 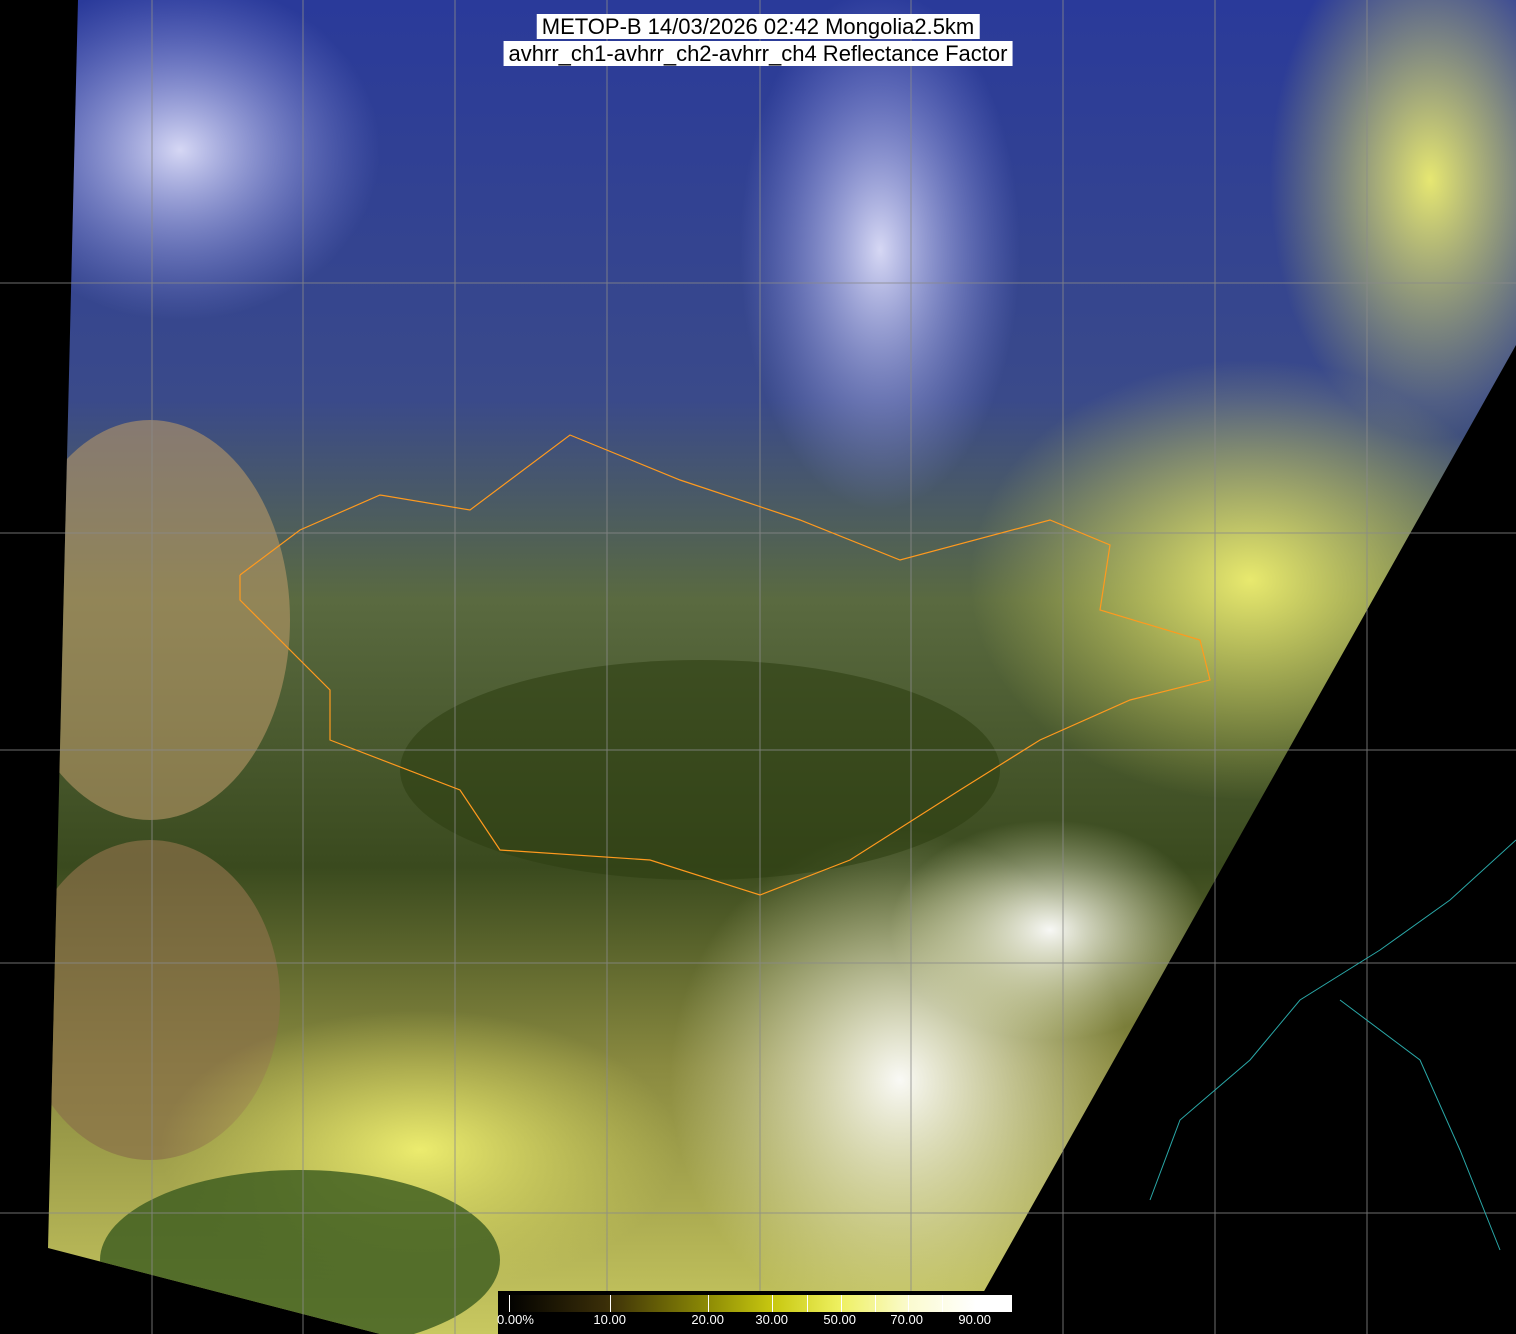 I want to click on colorbar-label: 70.00, so click(x=906, y=1319).